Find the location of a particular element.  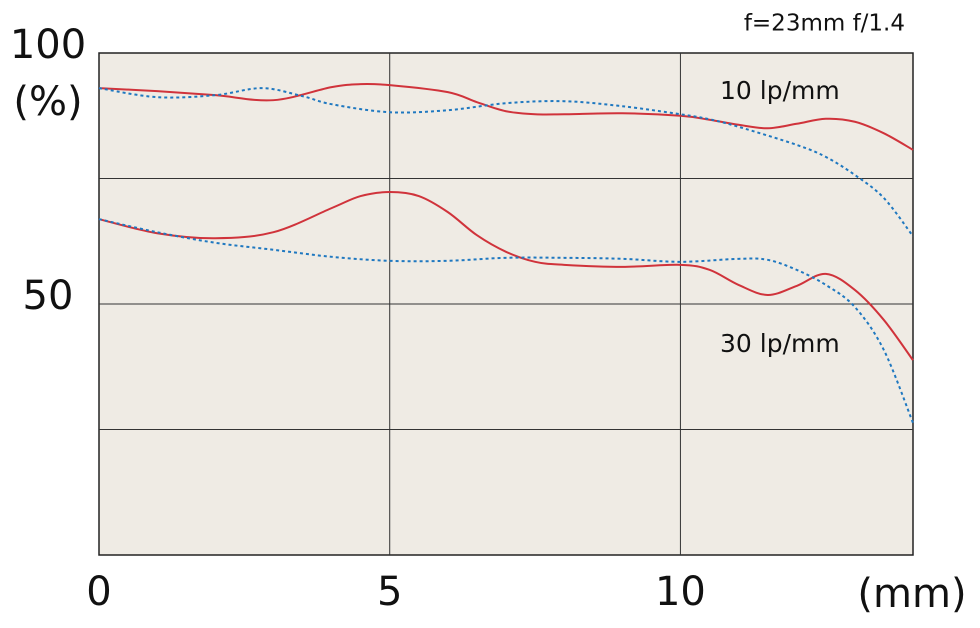

y-tick-label: 50 is located at coordinates (48, 296).